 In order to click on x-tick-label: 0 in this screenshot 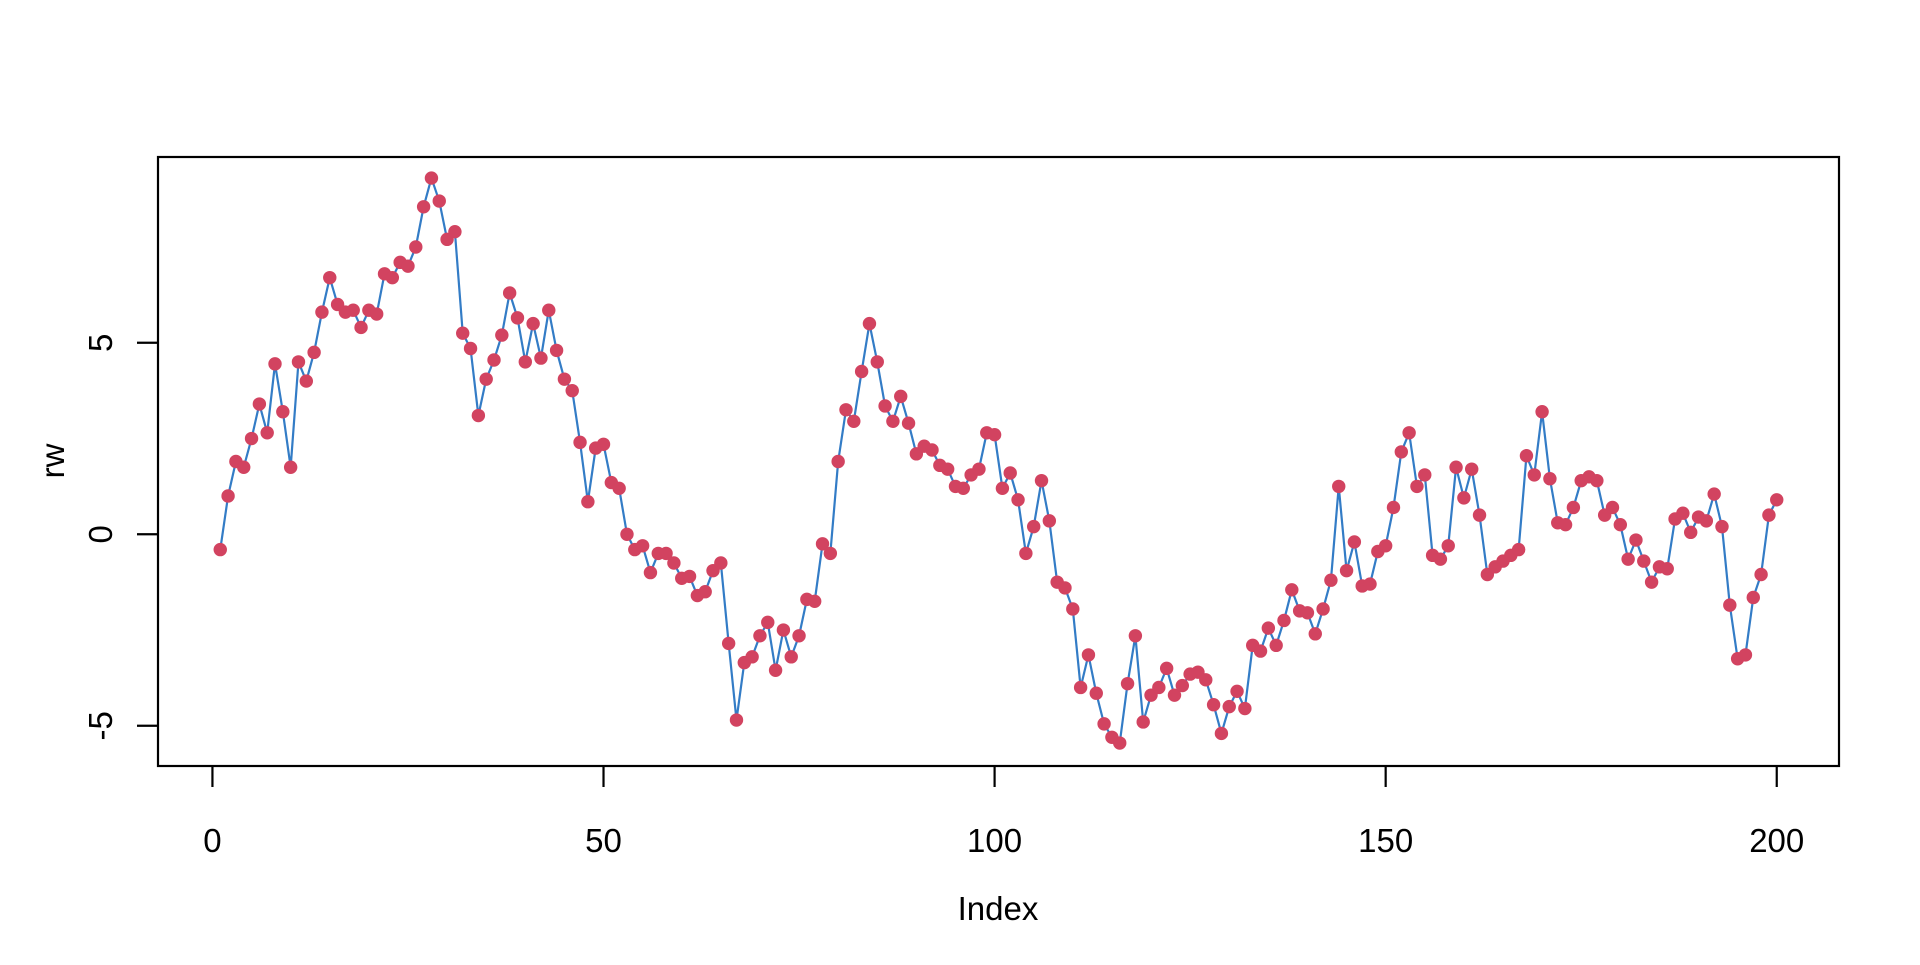, I will do `click(212, 840)`.